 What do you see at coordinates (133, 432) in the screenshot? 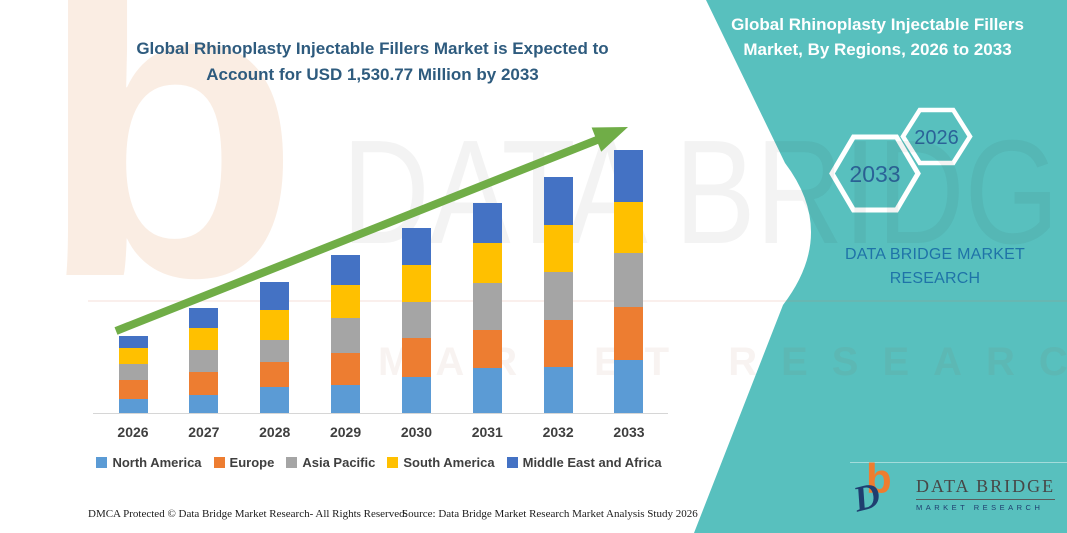
I see `x-tick-label-2026: 2026` at bounding box center [133, 432].